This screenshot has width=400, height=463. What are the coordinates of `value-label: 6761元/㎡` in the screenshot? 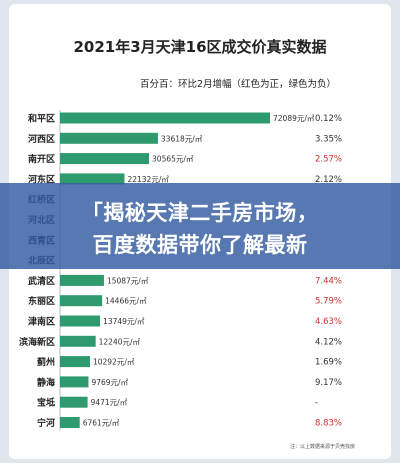 It's located at (101, 423).